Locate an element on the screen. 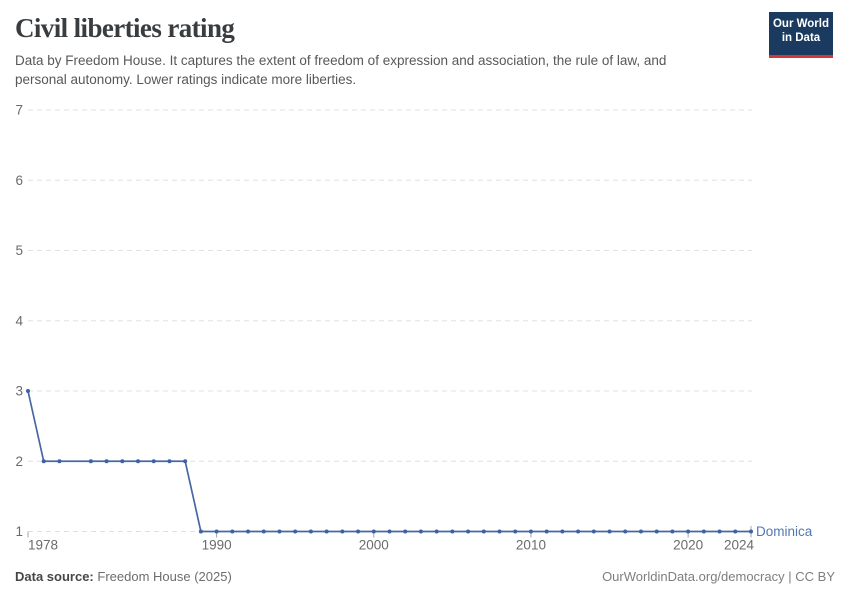 This screenshot has height=600, width=850. owid-url-link: OurWorldinData.org/democracy is located at coordinates (693, 576).